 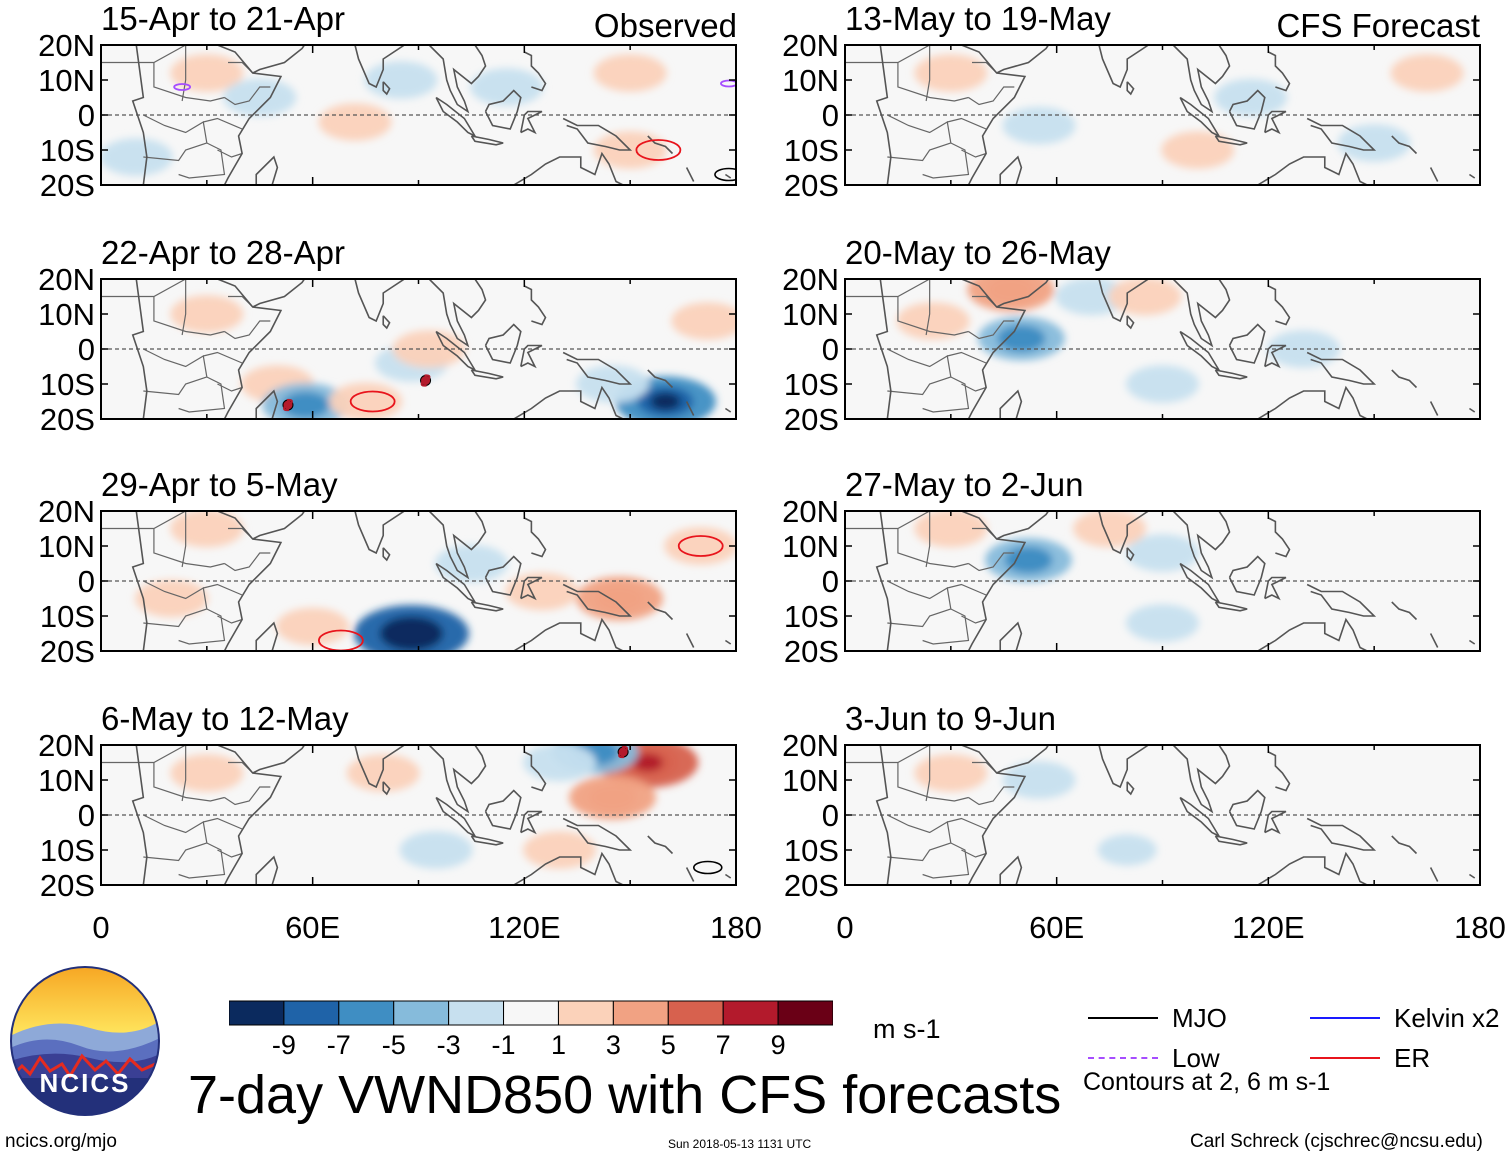 I want to click on ncics-logo: NCICS, so click(x=85, y=1041).